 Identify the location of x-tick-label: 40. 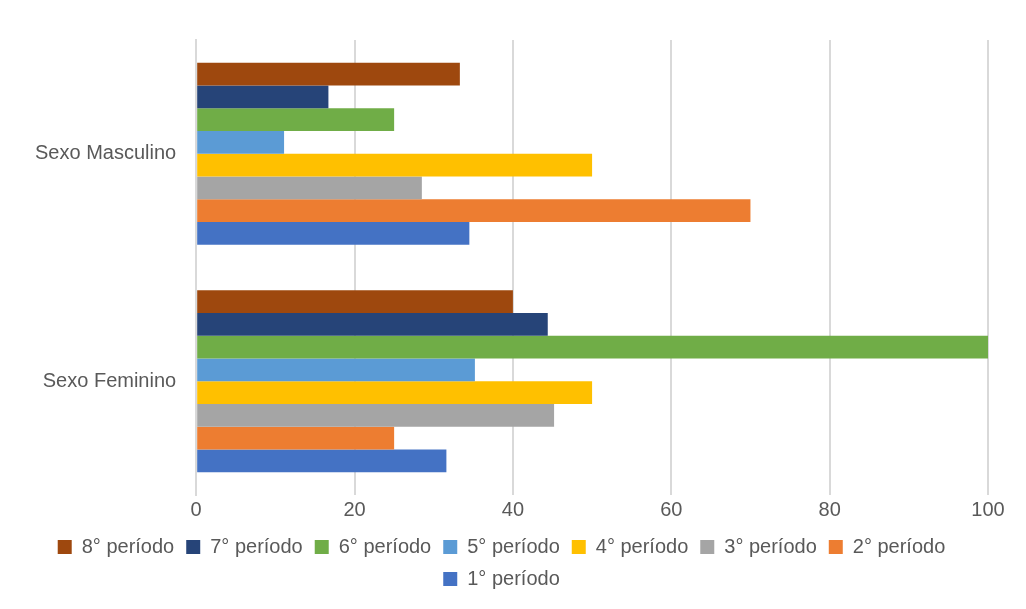
(513, 508).